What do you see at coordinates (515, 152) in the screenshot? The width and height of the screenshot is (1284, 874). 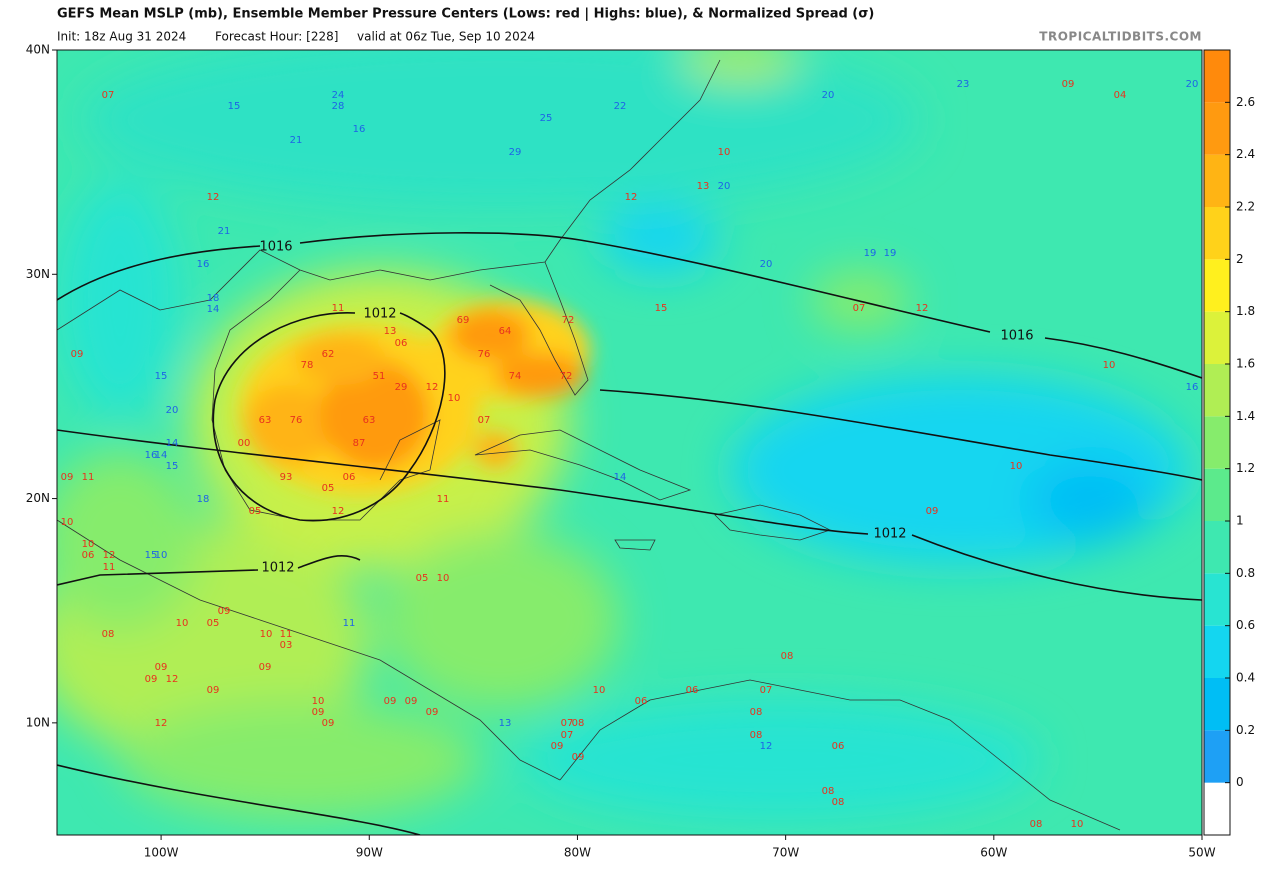 I see `high-center: 29` at bounding box center [515, 152].